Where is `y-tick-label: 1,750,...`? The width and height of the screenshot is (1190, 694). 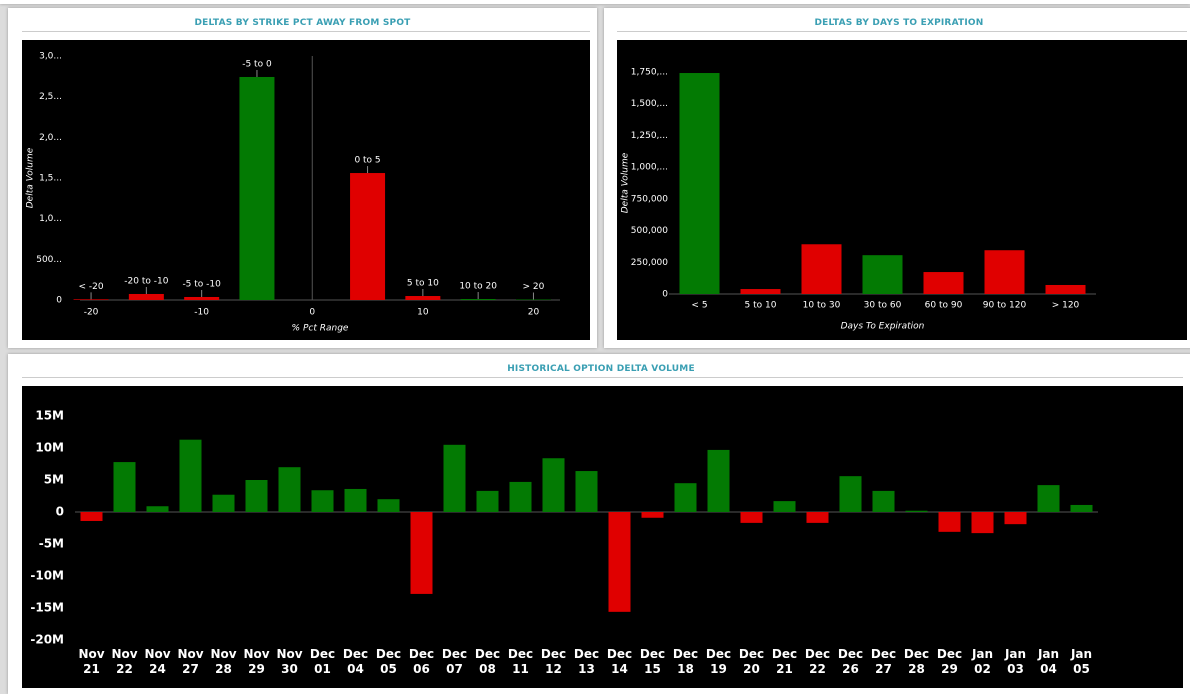
y-tick-label: 1,750,... is located at coordinates (649, 73).